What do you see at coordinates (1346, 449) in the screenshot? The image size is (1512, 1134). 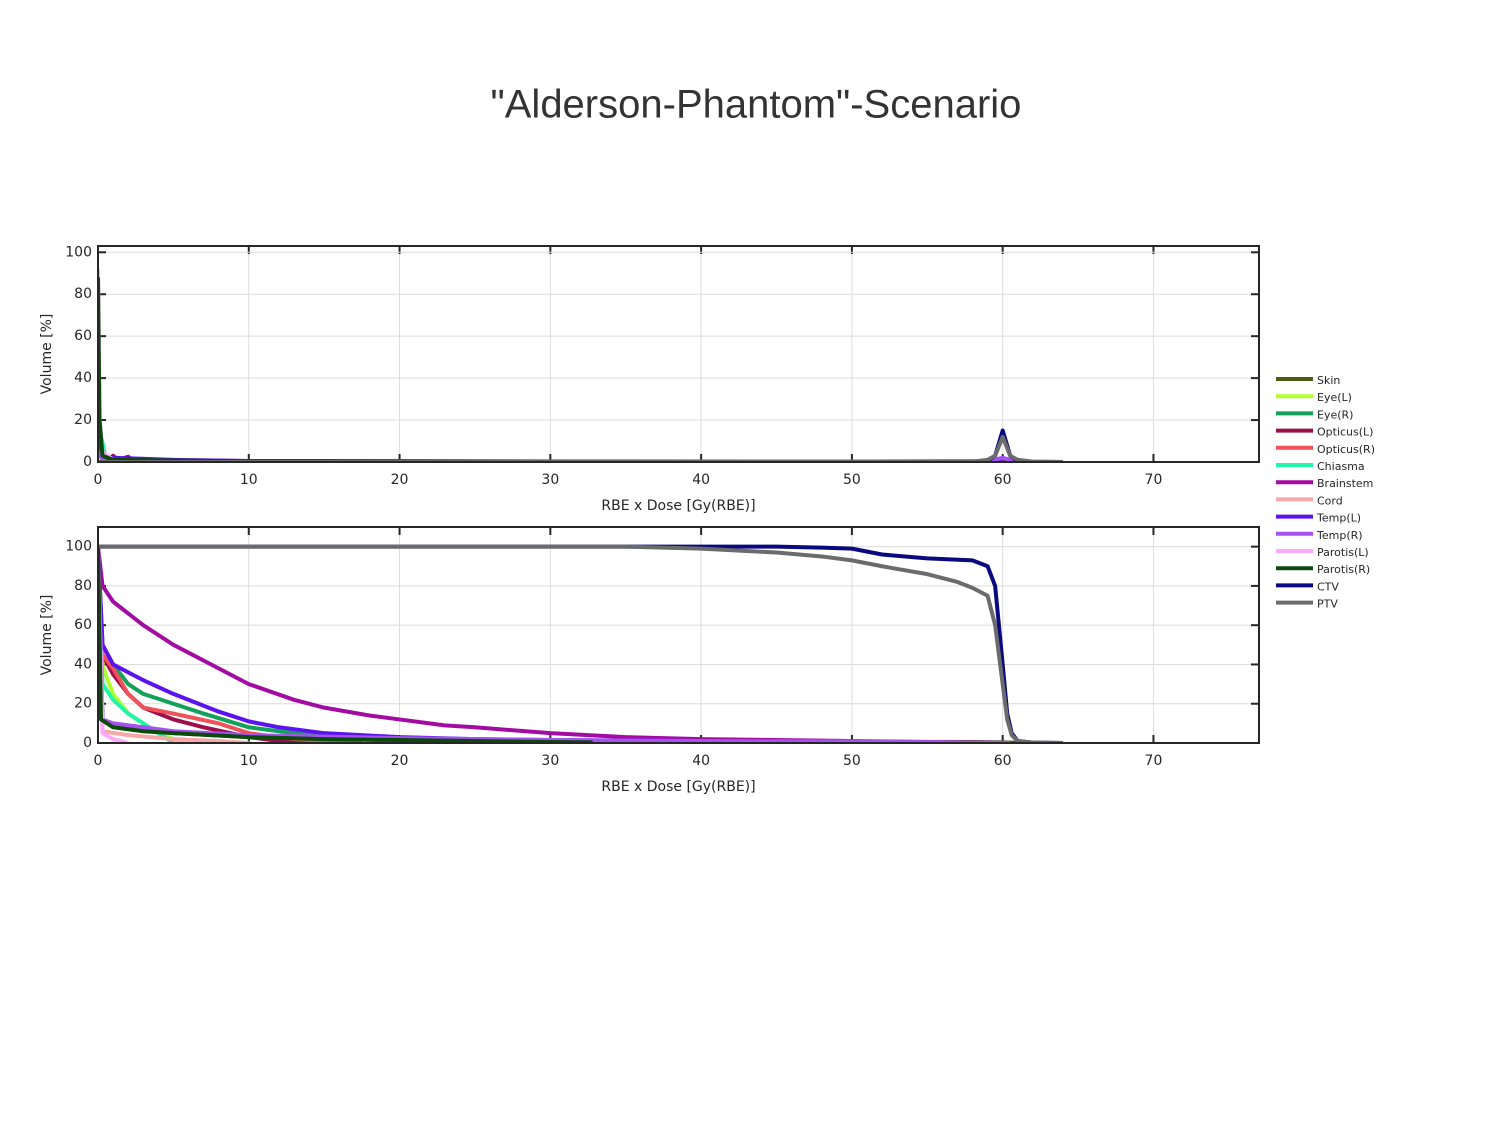 I see `legend-label: Opticus(R)` at bounding box center [1346, 449].